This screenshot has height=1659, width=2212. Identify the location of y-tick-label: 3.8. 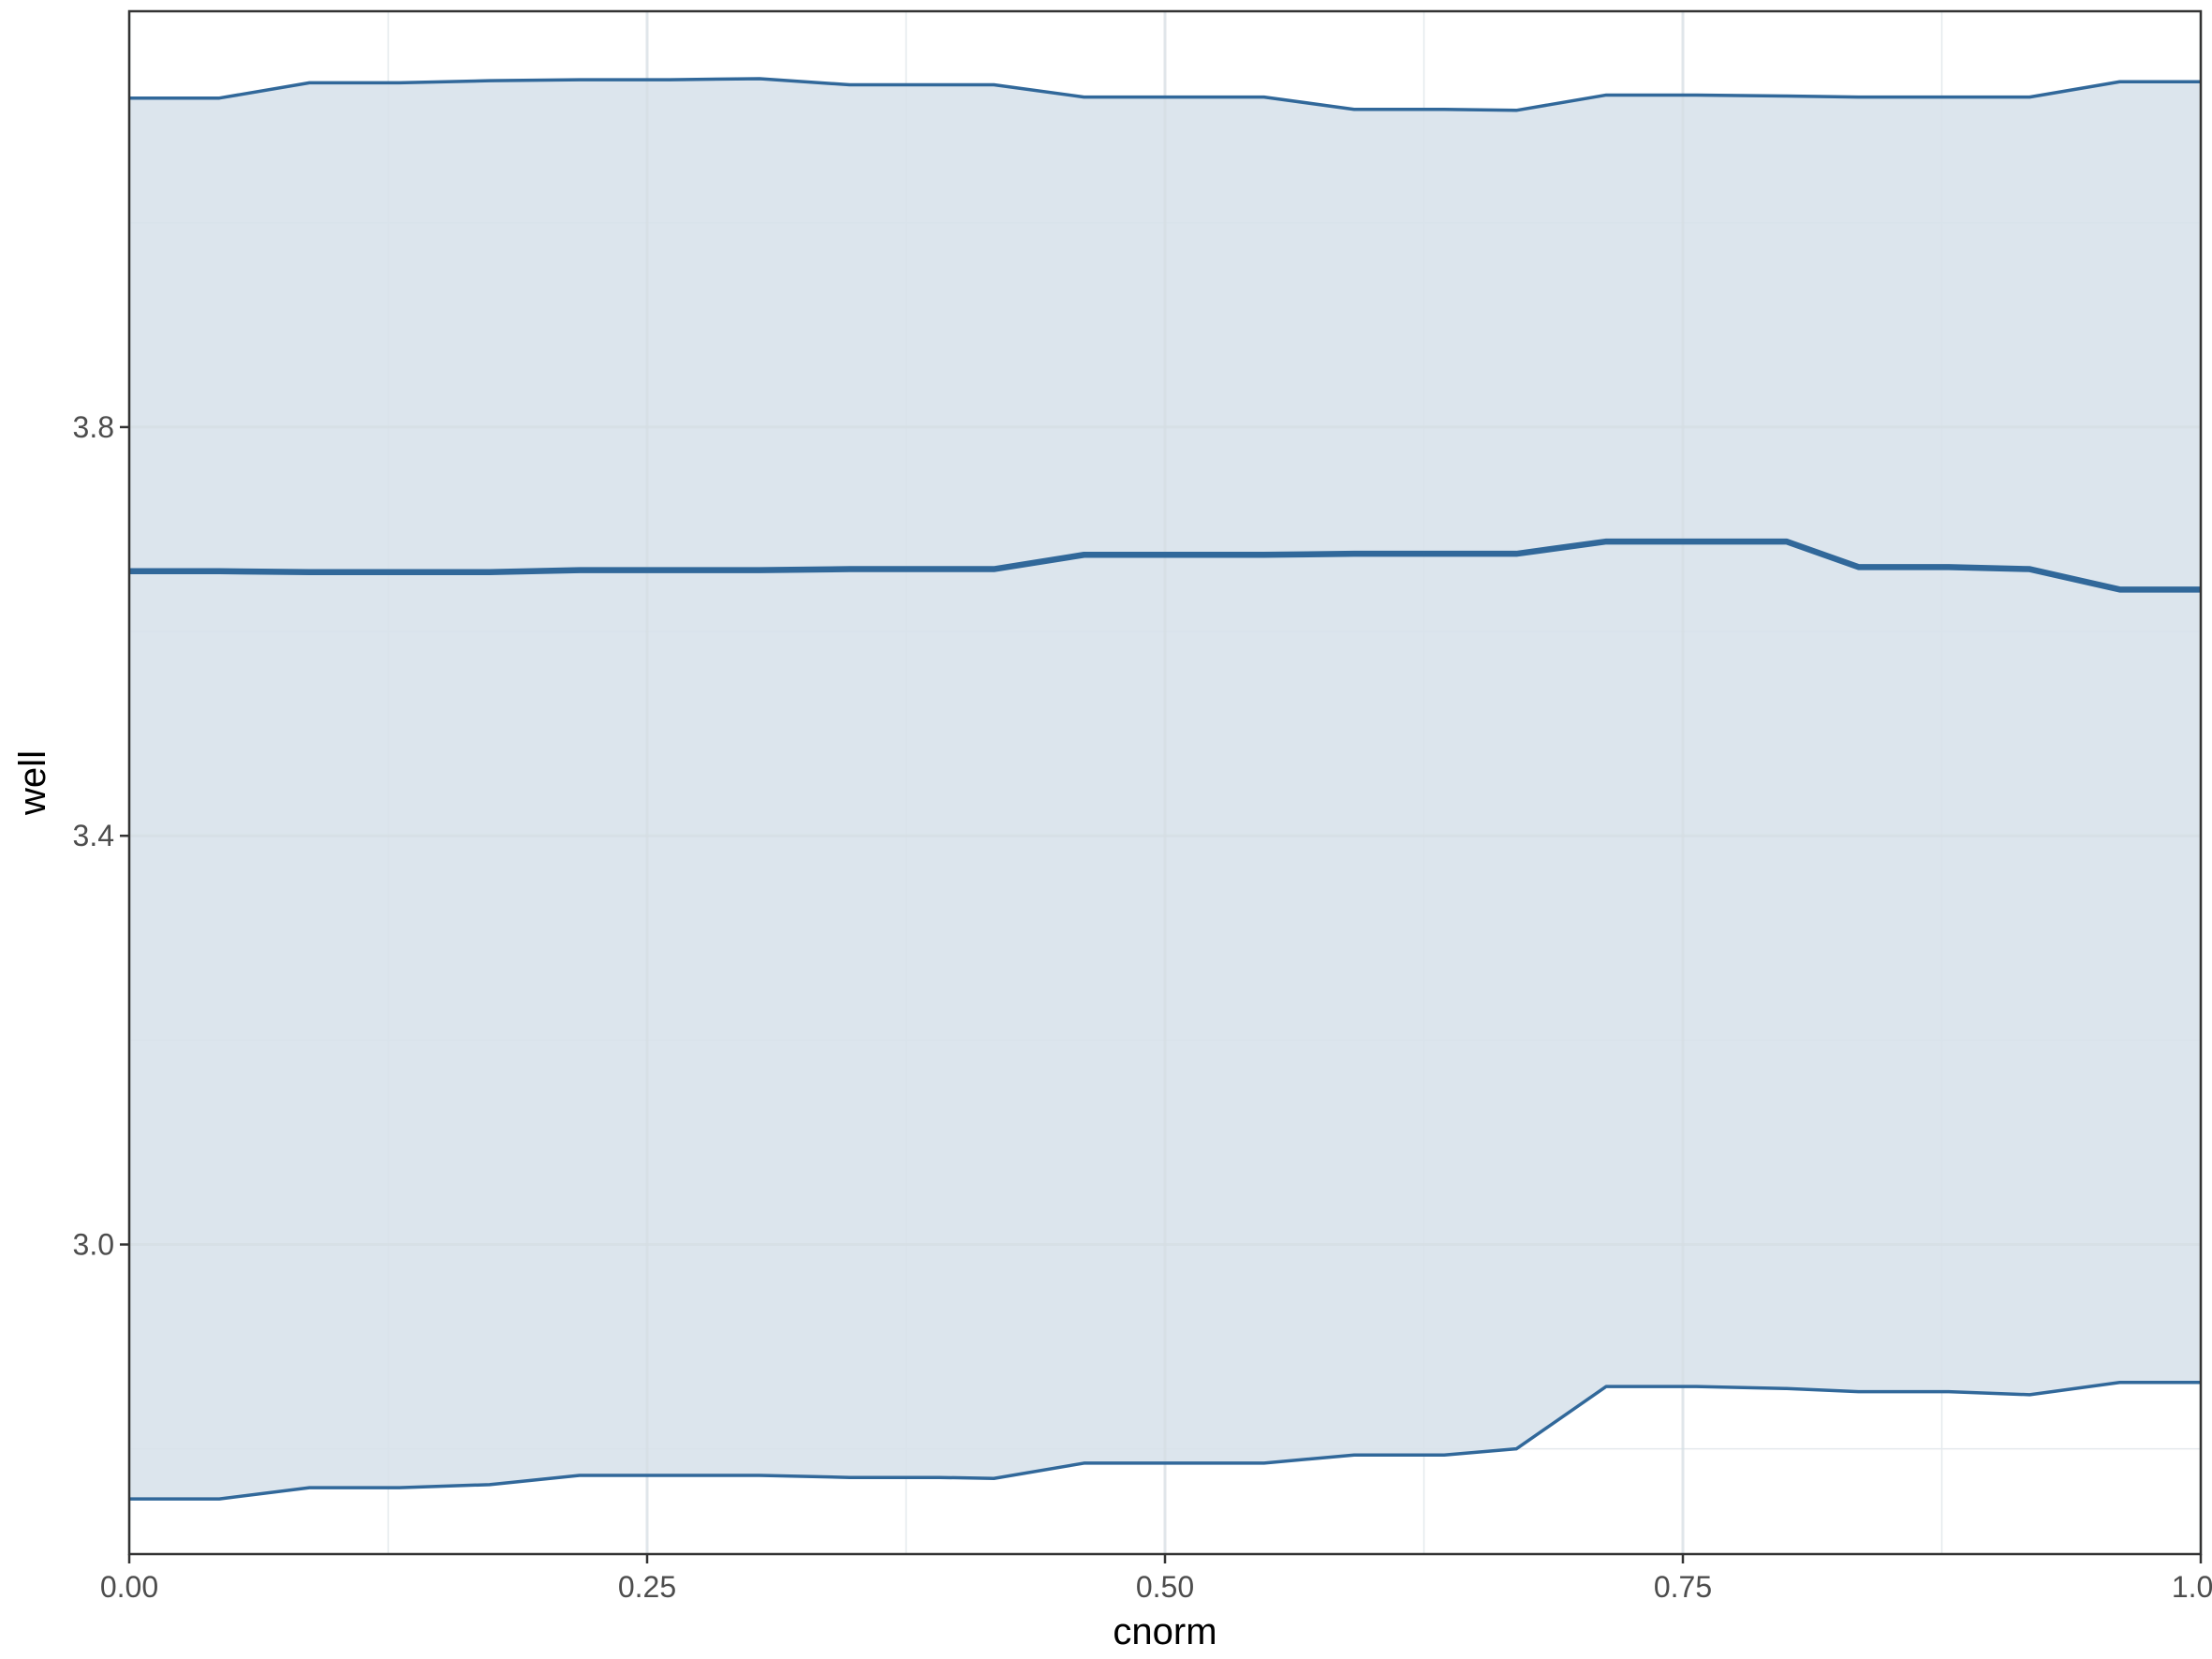
(93, 427).